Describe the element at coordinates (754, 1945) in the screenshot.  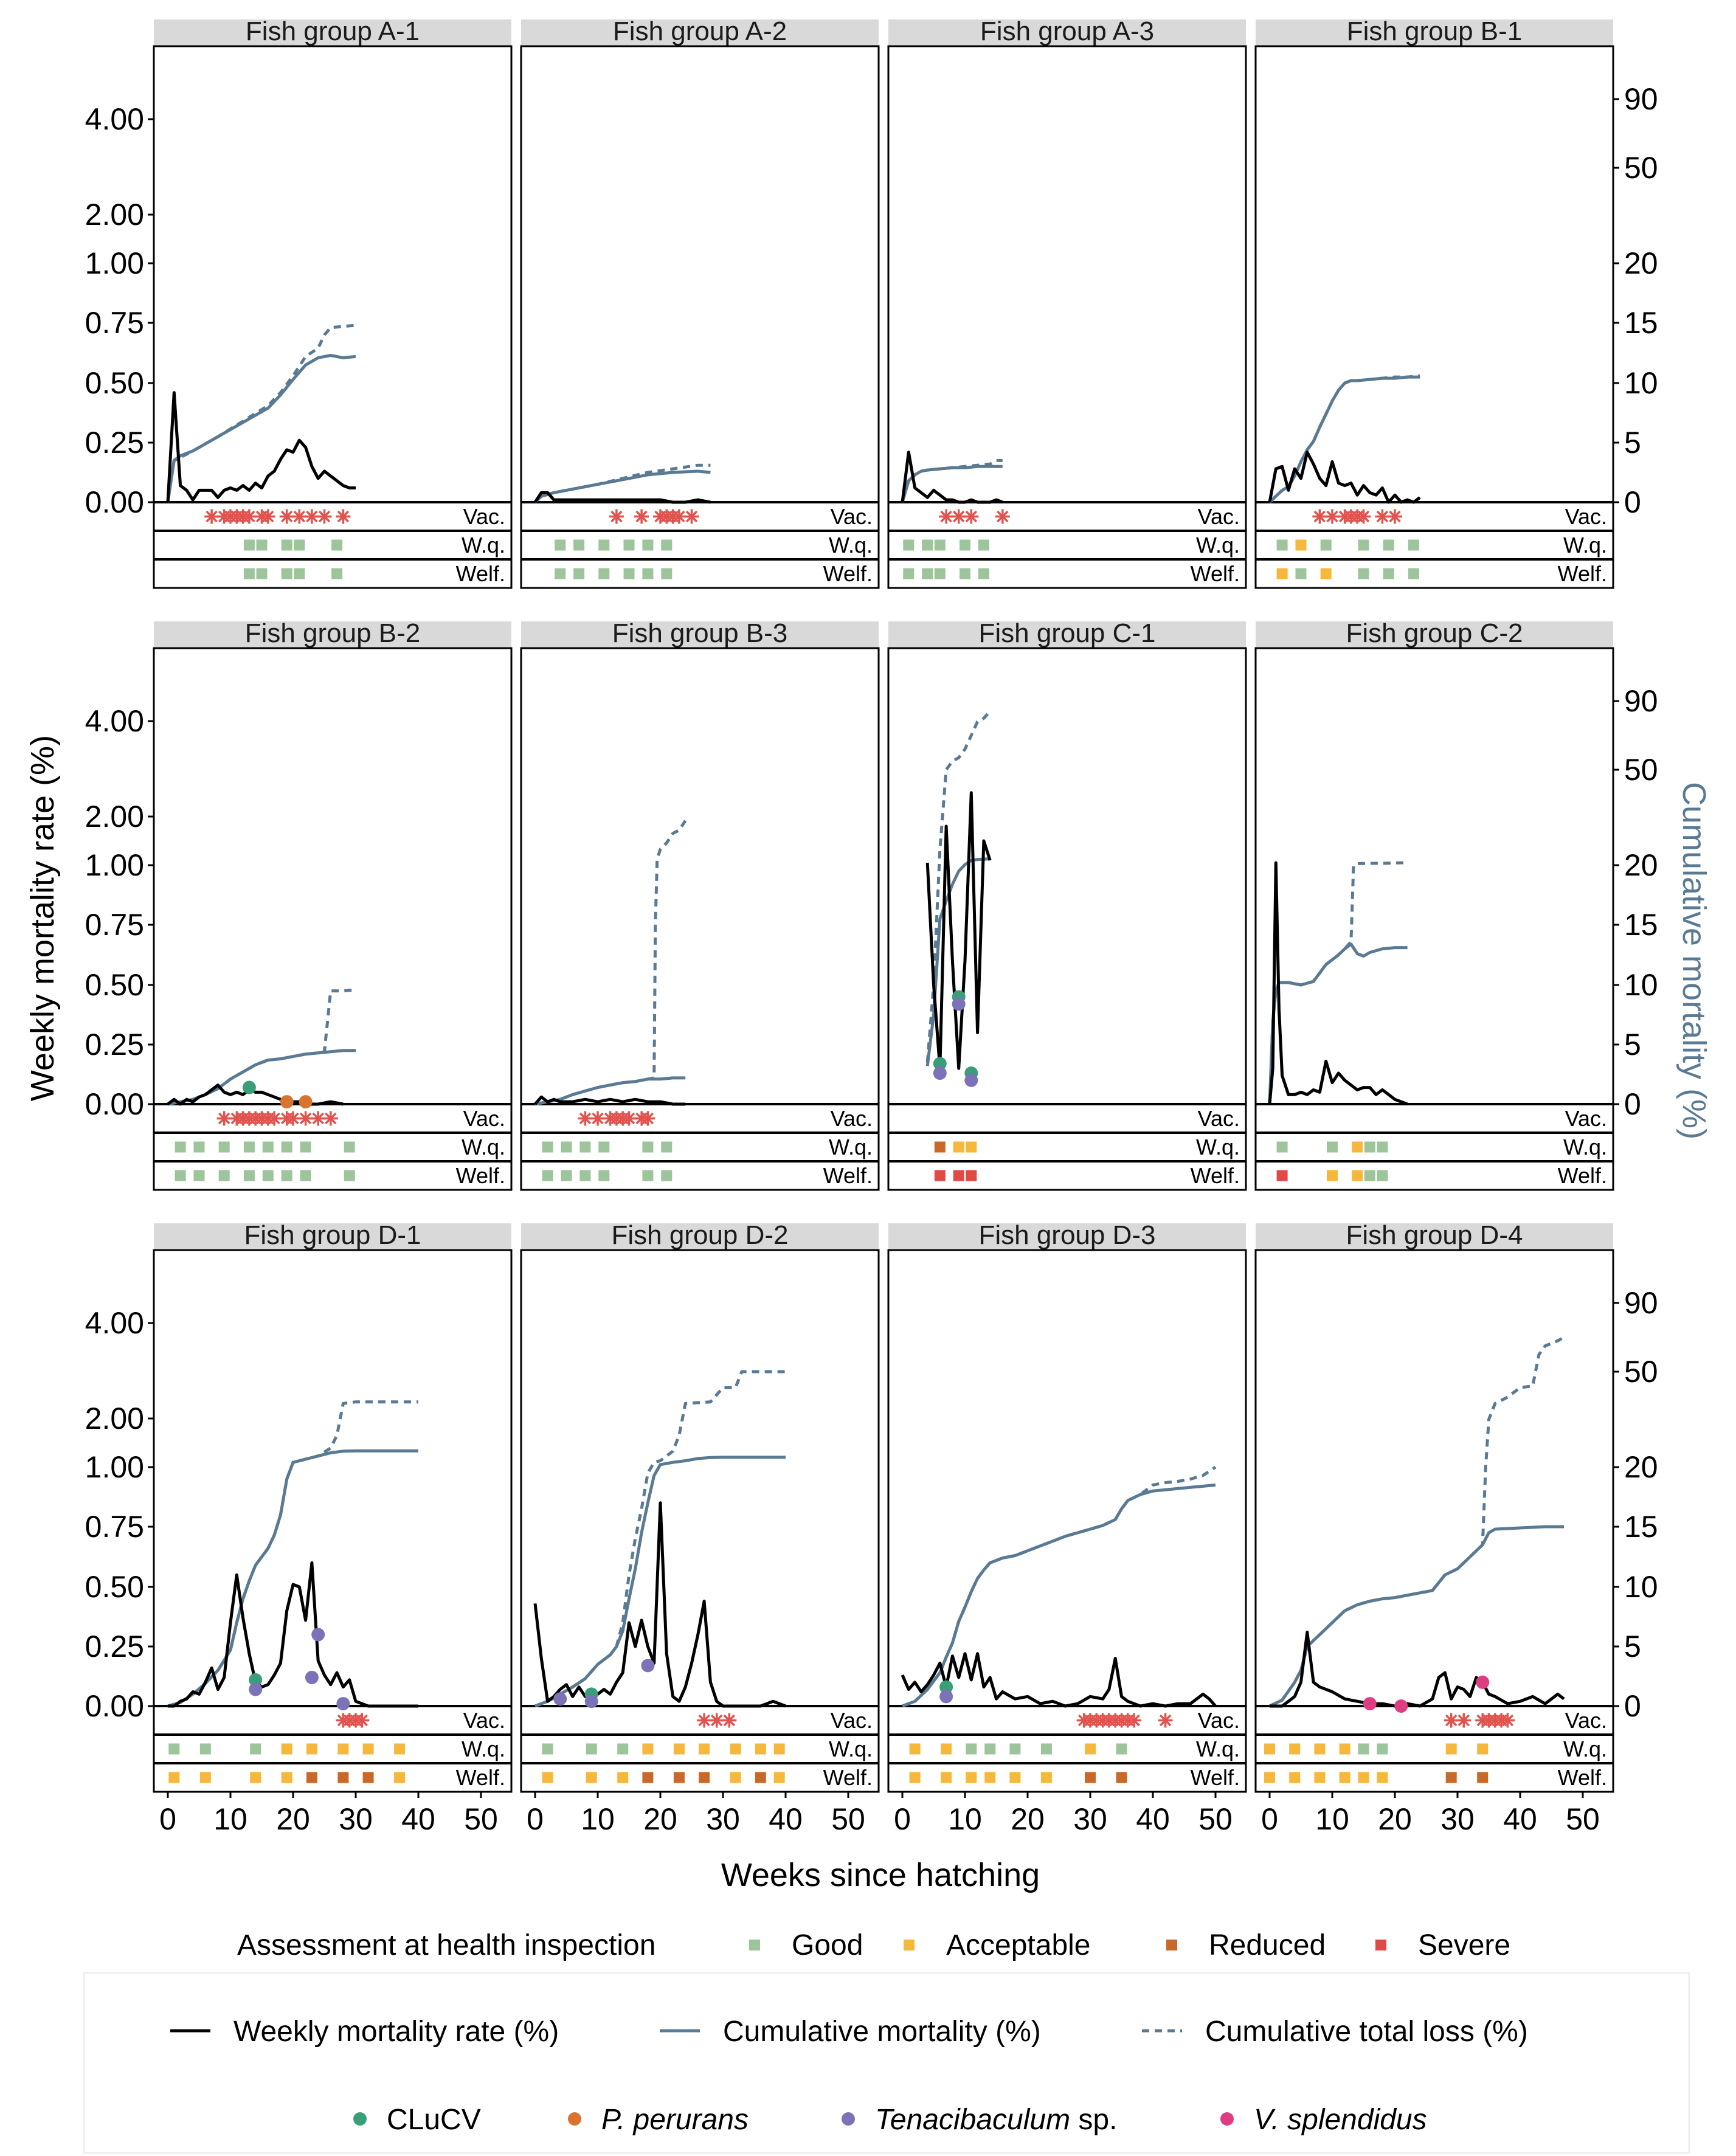
I see `legend-swatch-good` at that location.